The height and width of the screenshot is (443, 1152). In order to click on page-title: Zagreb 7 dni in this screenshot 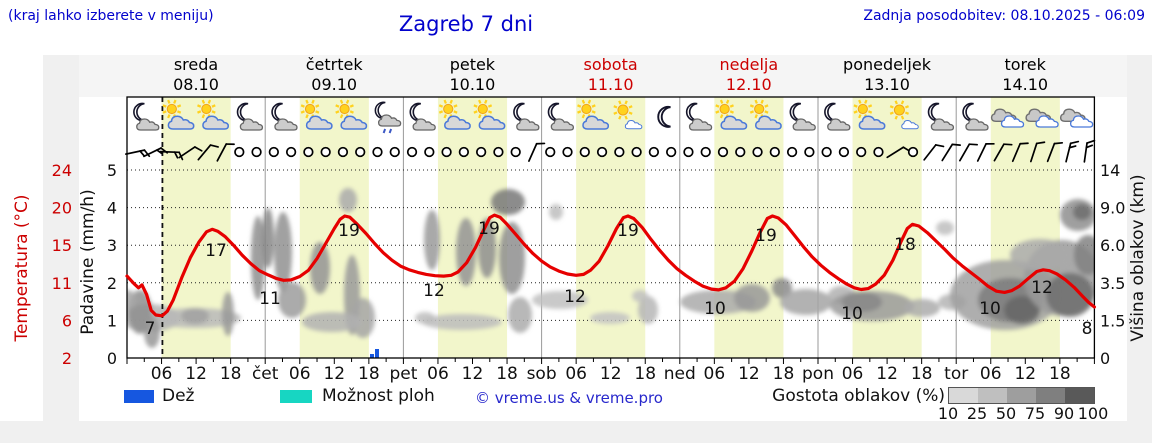, I will do `click(466, 24)`.